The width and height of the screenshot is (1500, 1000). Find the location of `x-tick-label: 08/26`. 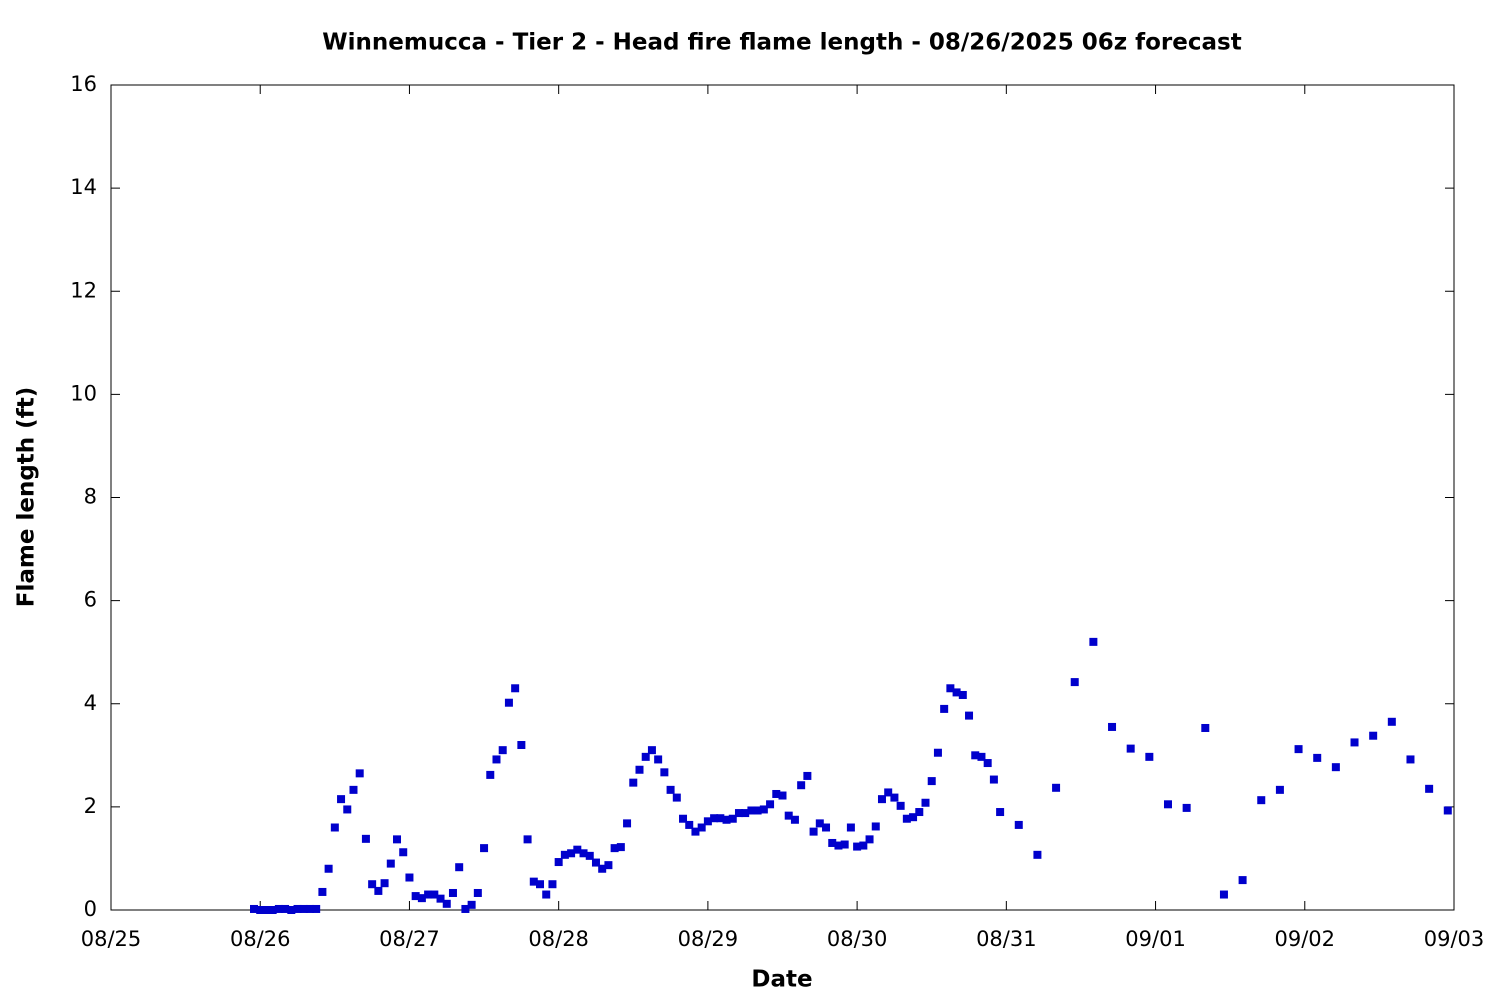

x-tick-label: 08/26 is located at coordinates (260, 939).